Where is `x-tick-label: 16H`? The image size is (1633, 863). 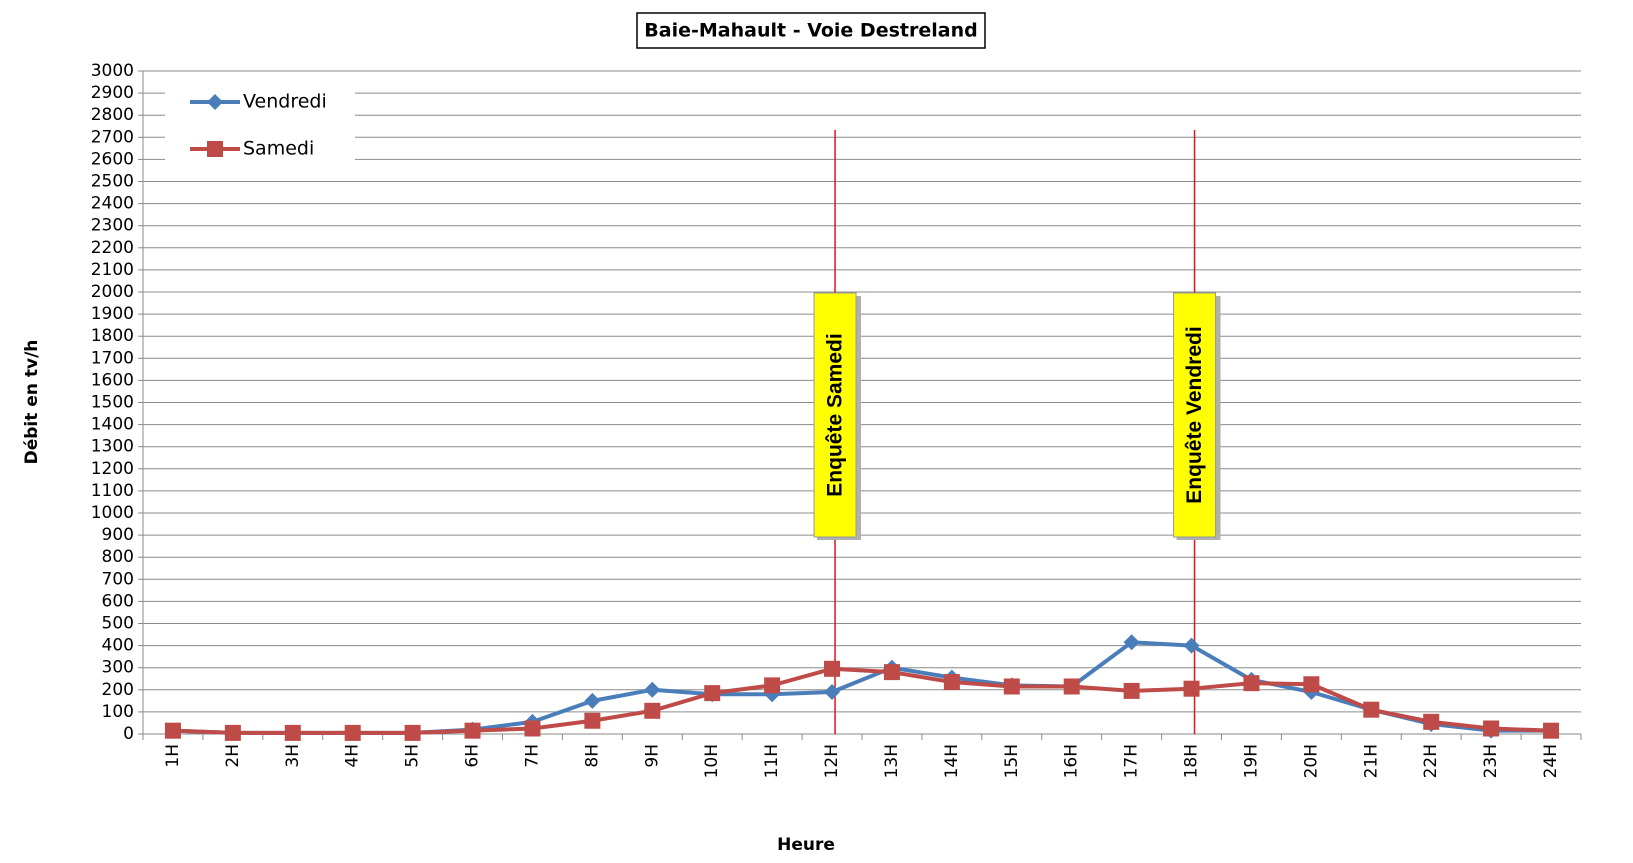 x-tick-label: 16H is located at coordinates (1072, 761).